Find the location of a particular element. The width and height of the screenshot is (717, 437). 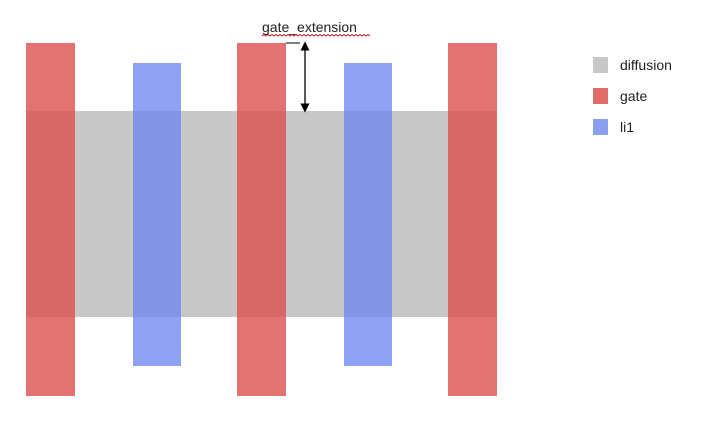

legend-item-gate: gate is located at coordinates (620, 96).